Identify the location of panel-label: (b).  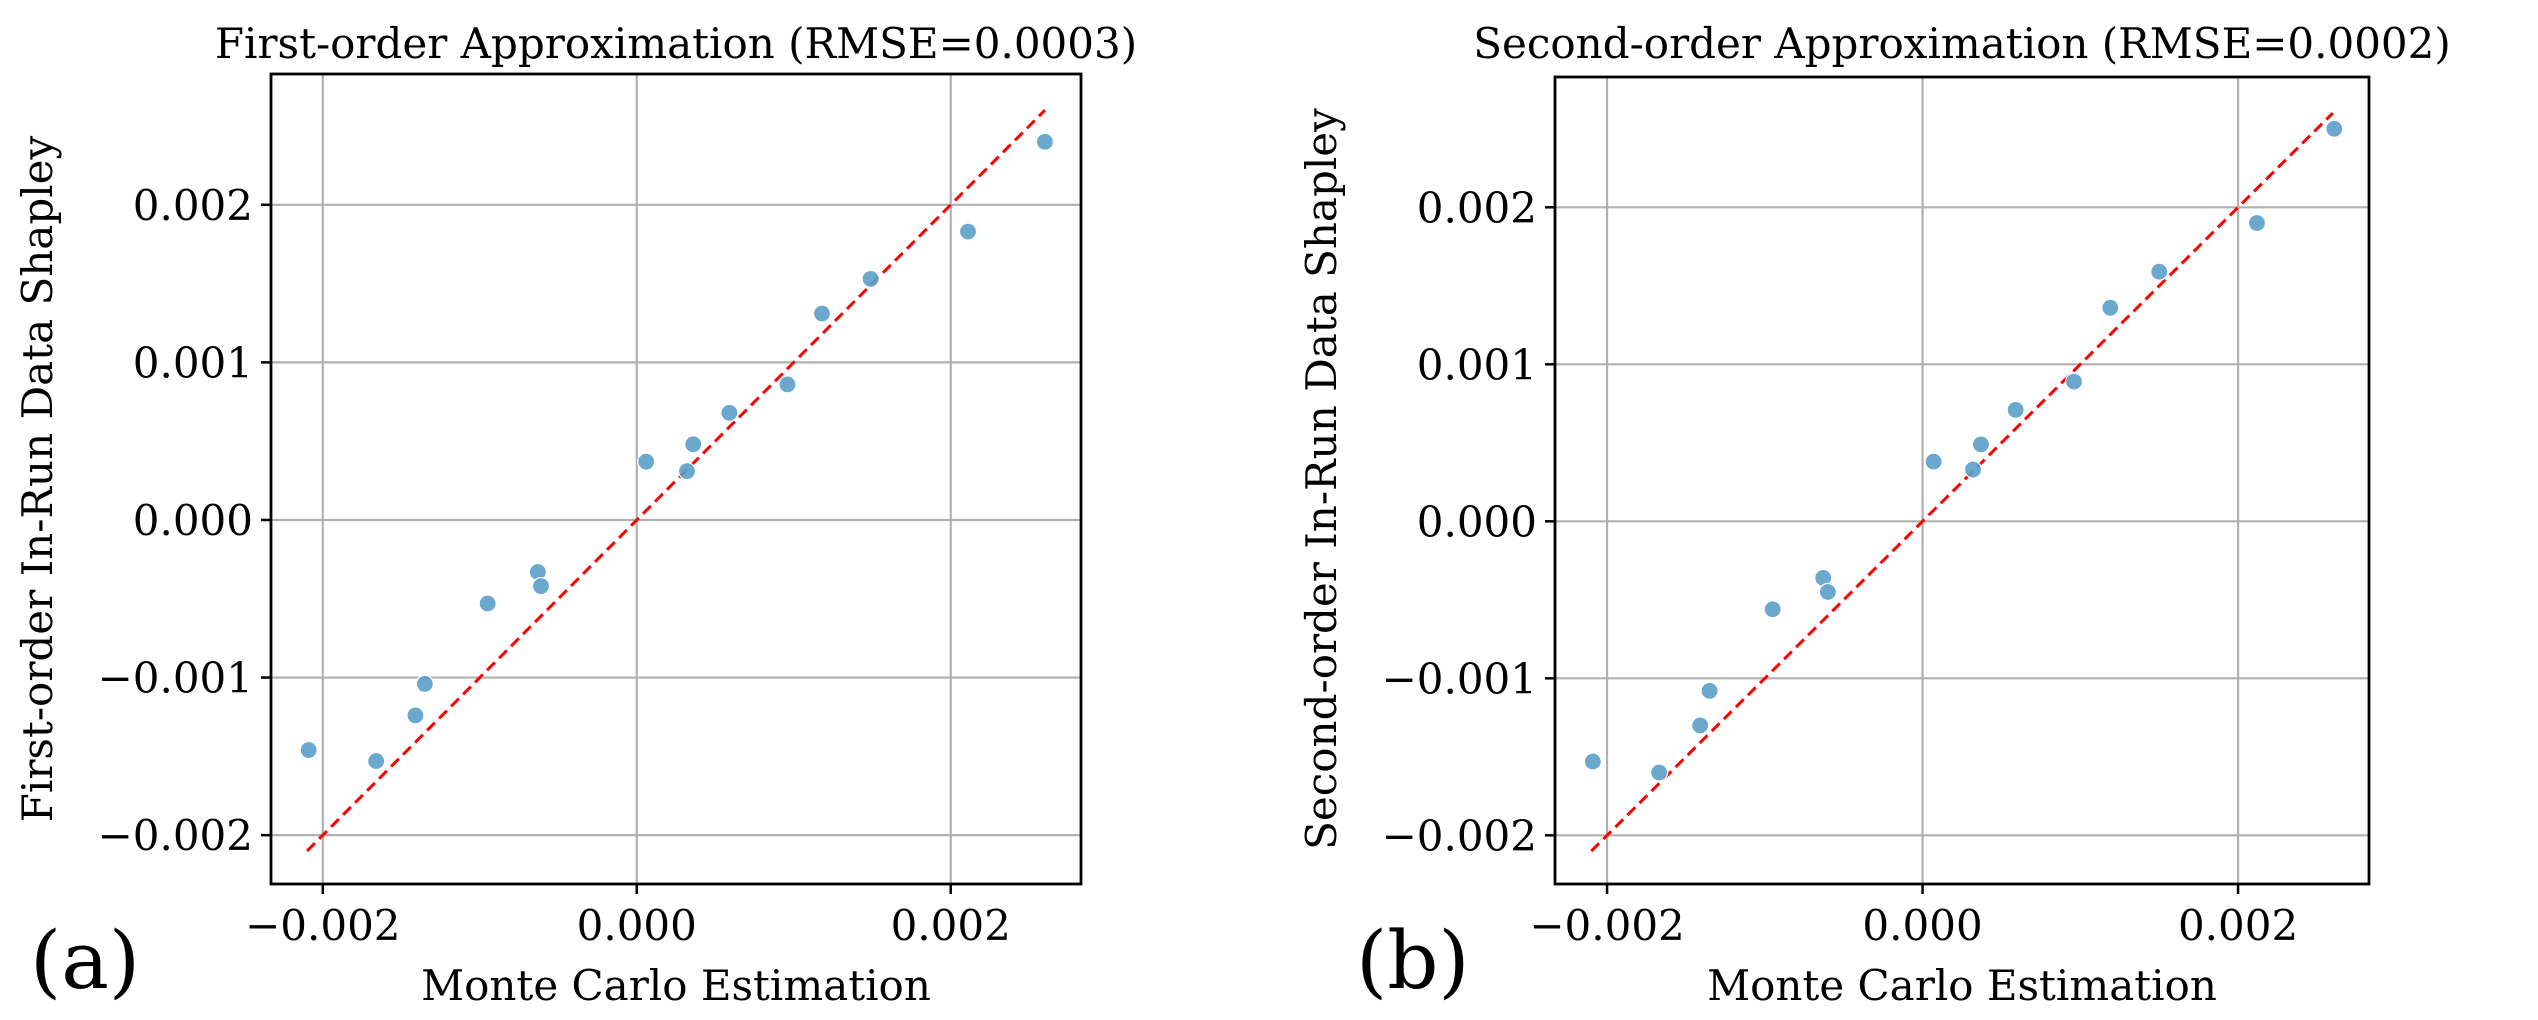
(1413, 960).